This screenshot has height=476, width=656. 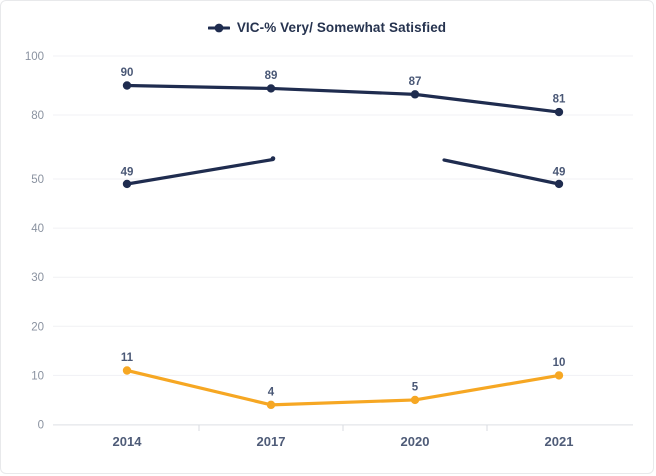 I want to click on legend-item: VIC-% Very/ Somewhat Satisfied, so click(x=327, y=27).